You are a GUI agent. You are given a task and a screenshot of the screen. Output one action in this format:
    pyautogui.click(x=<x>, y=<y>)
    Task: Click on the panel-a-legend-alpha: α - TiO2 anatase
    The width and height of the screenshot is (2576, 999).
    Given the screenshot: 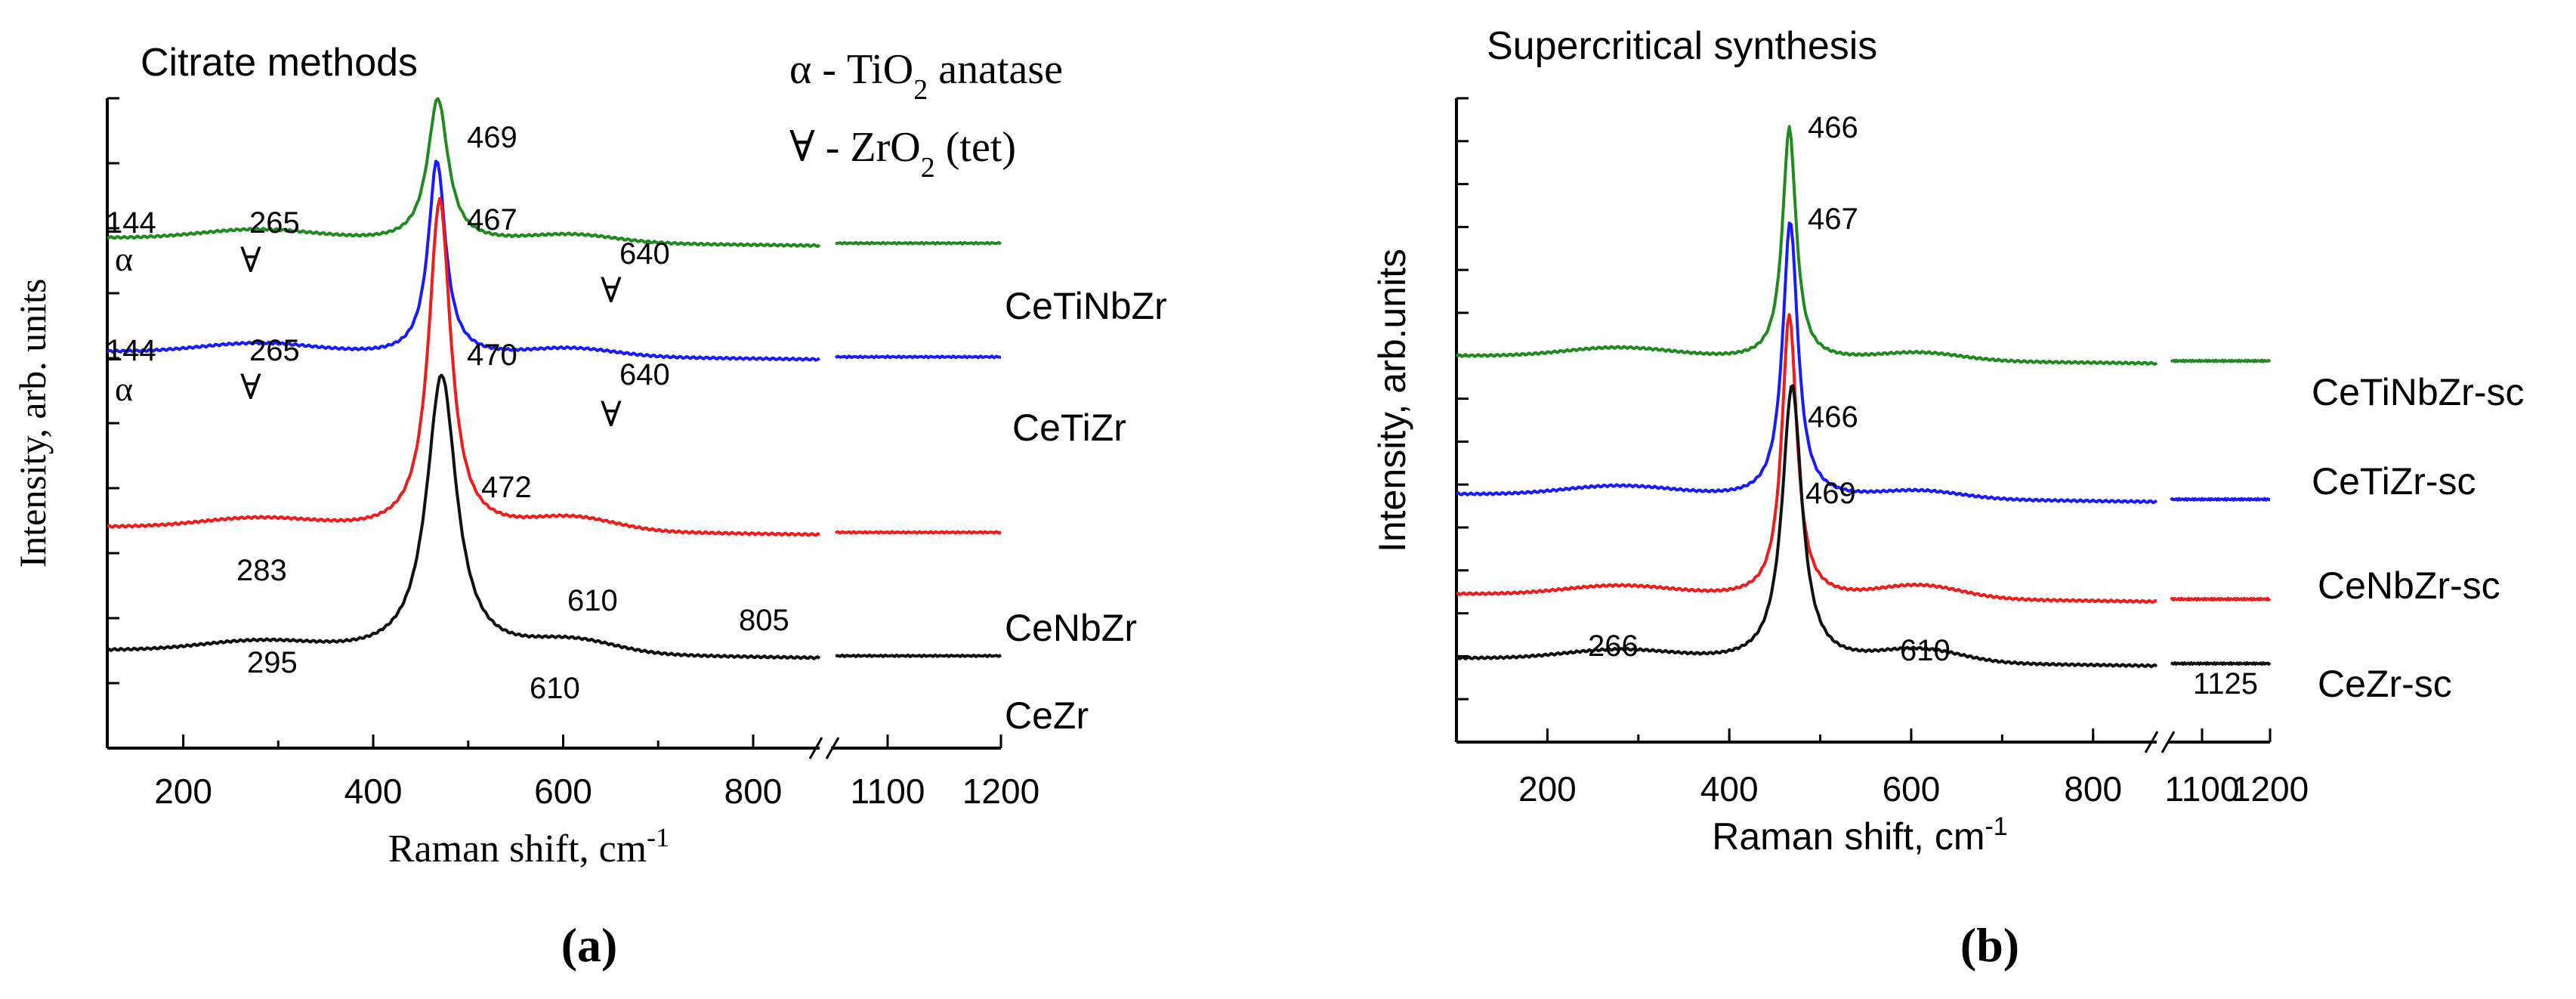 What is the action you would take?
    pyautogui.click(x=926, y=76)
    